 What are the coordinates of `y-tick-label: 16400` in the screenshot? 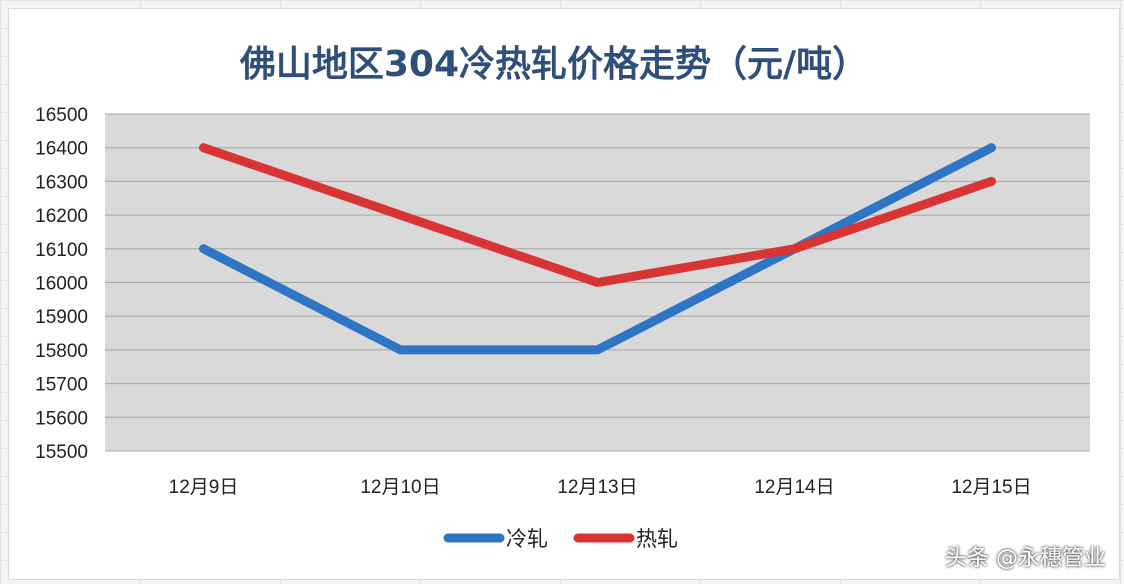 It's located at (61, 149).